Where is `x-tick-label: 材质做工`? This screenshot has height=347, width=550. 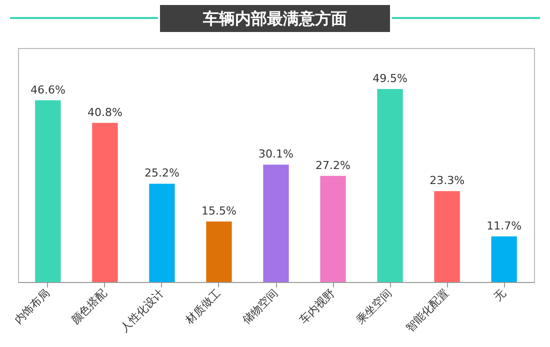
x-tick-label: 材质做工 is located at coordinates (203, 307).